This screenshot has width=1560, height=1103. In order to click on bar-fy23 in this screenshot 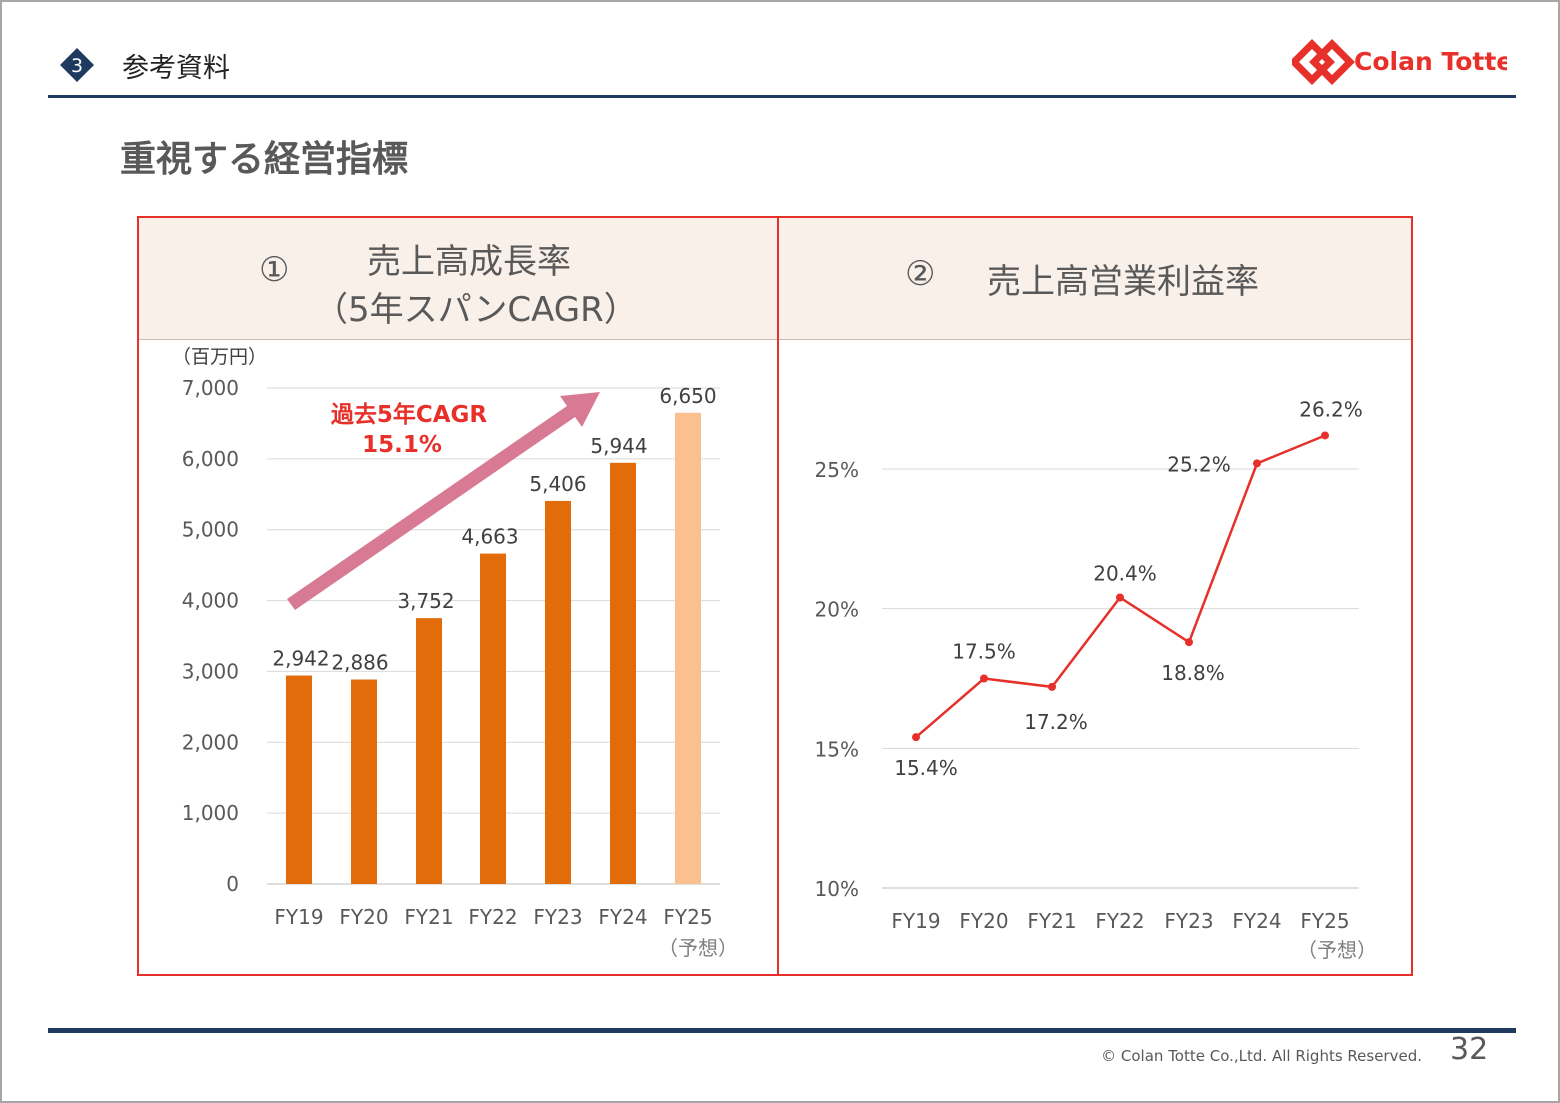, I will do `click(558, 692)`.